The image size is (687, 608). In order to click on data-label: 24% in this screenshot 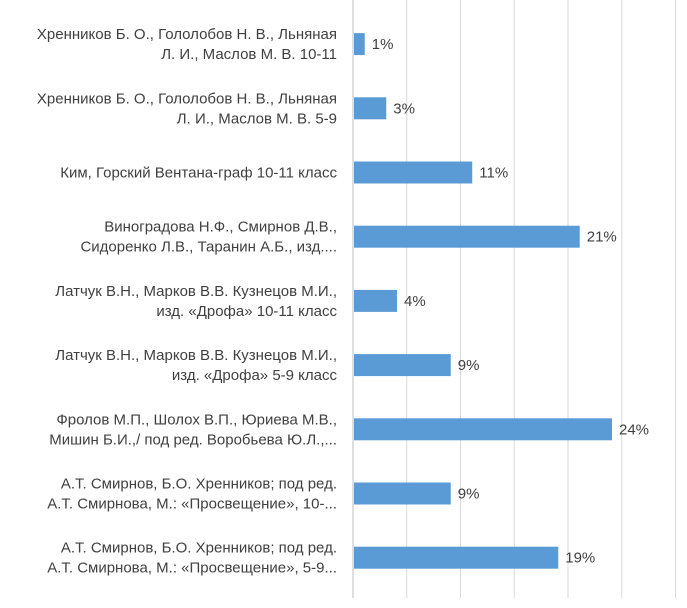, I will do `click(634, 429)`.